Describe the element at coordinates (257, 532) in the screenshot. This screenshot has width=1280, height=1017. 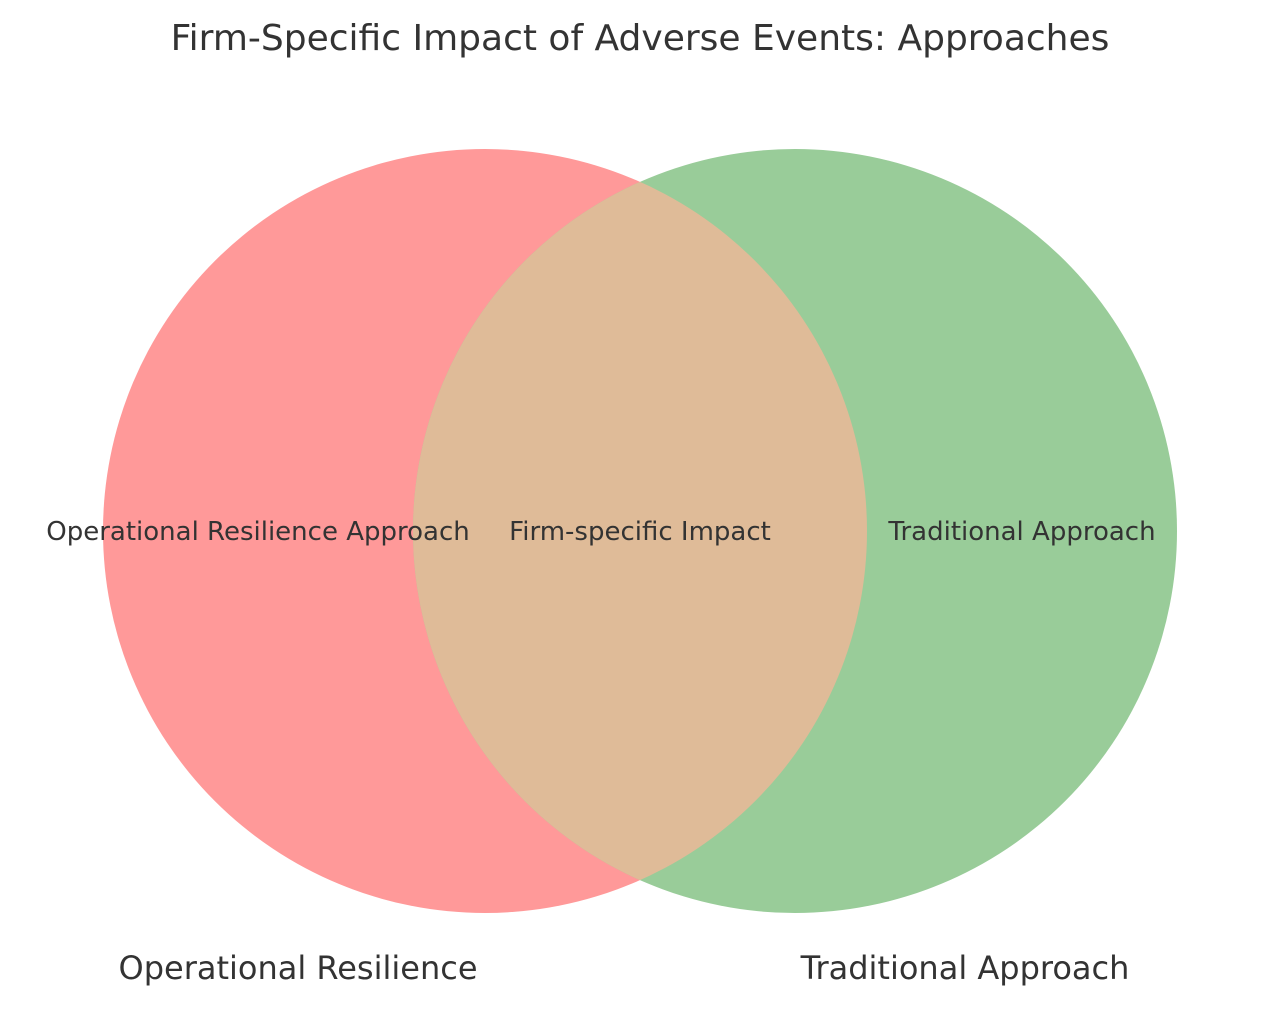
I see `operational-resilience-region-label: Operational Resilience Approach` at that location.